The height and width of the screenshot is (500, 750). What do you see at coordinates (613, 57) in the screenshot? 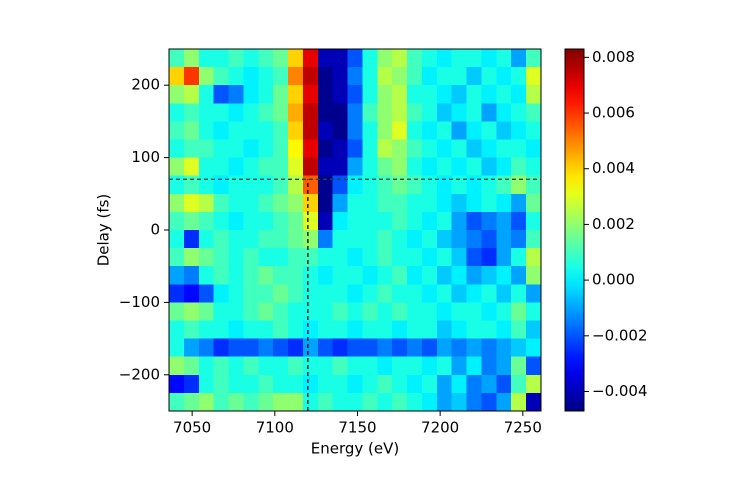
I see `colorbar-tick-label: 0.008` at bounding box center [613, 57].